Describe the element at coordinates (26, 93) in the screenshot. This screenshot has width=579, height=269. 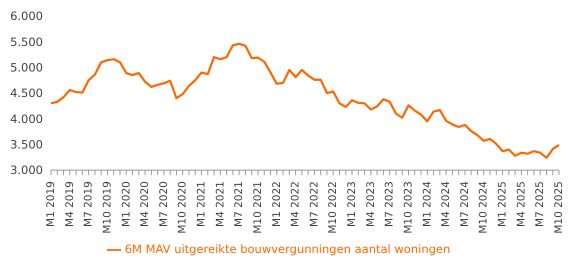
I see `y-tick-label: 4.500` at that location.